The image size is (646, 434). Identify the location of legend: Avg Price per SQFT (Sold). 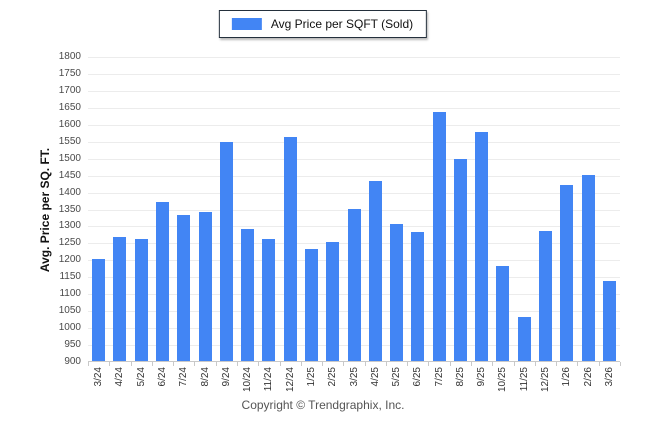
(323, 24).